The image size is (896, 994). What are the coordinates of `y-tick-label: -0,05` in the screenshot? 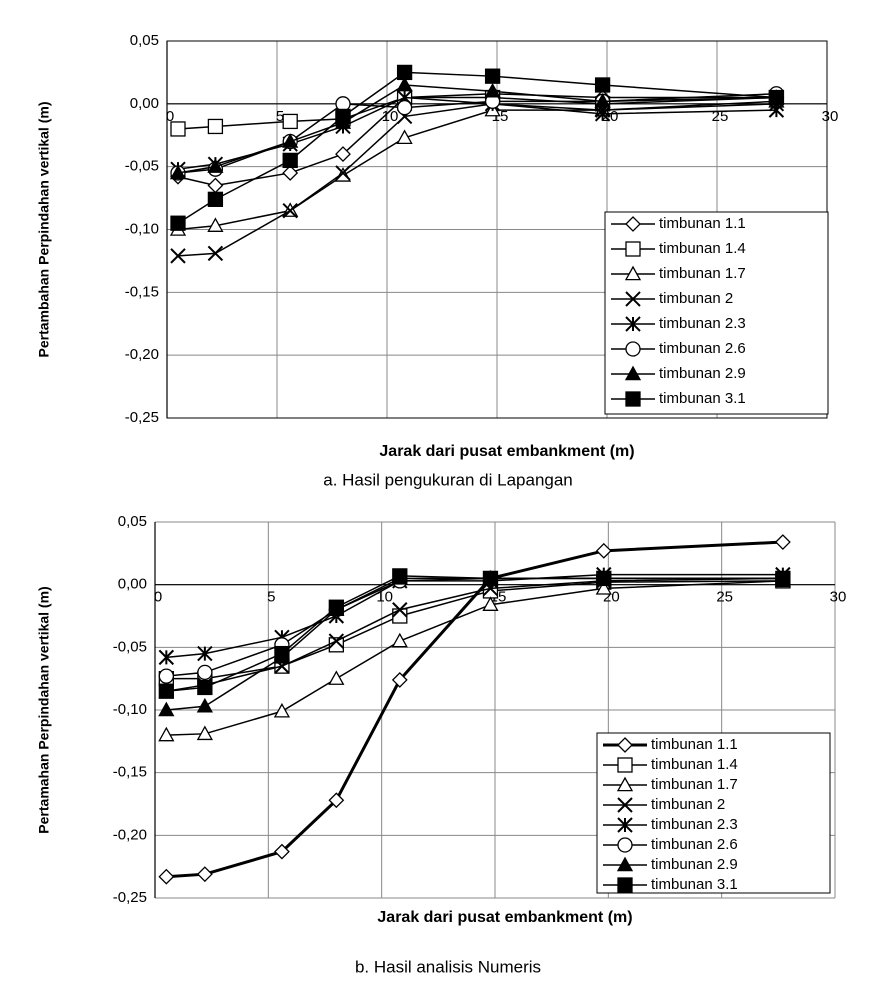 It's located at (130, 646).